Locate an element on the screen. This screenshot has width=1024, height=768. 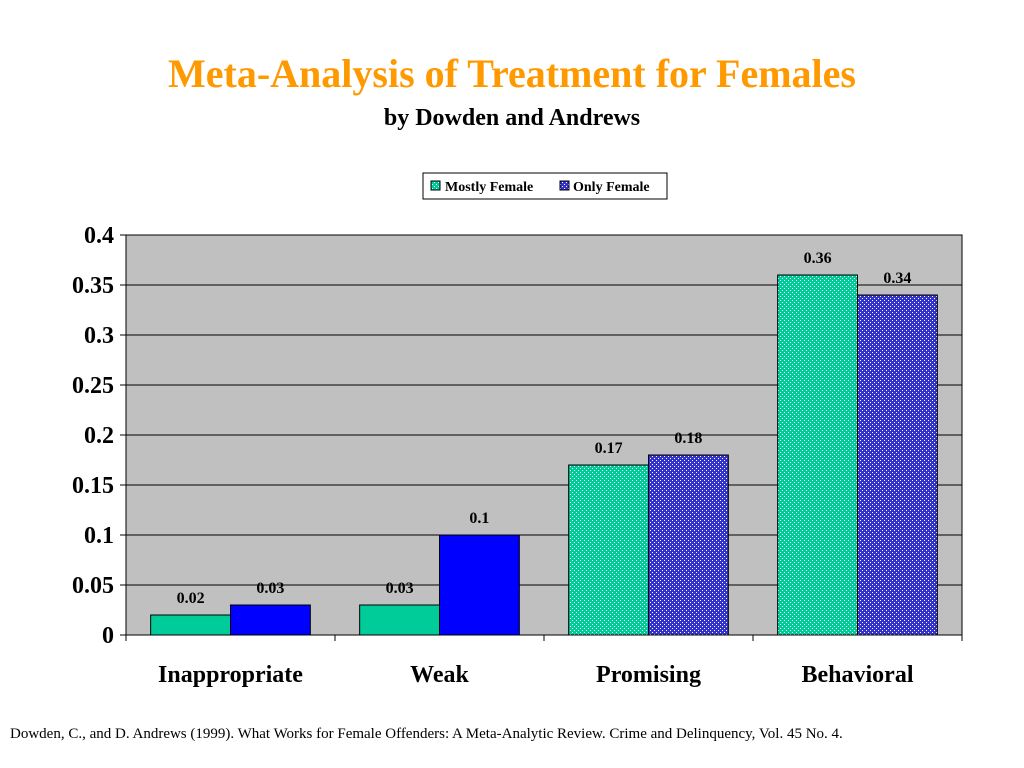
legend-label-only-female: Only Female is located at coordinates (611, 187).